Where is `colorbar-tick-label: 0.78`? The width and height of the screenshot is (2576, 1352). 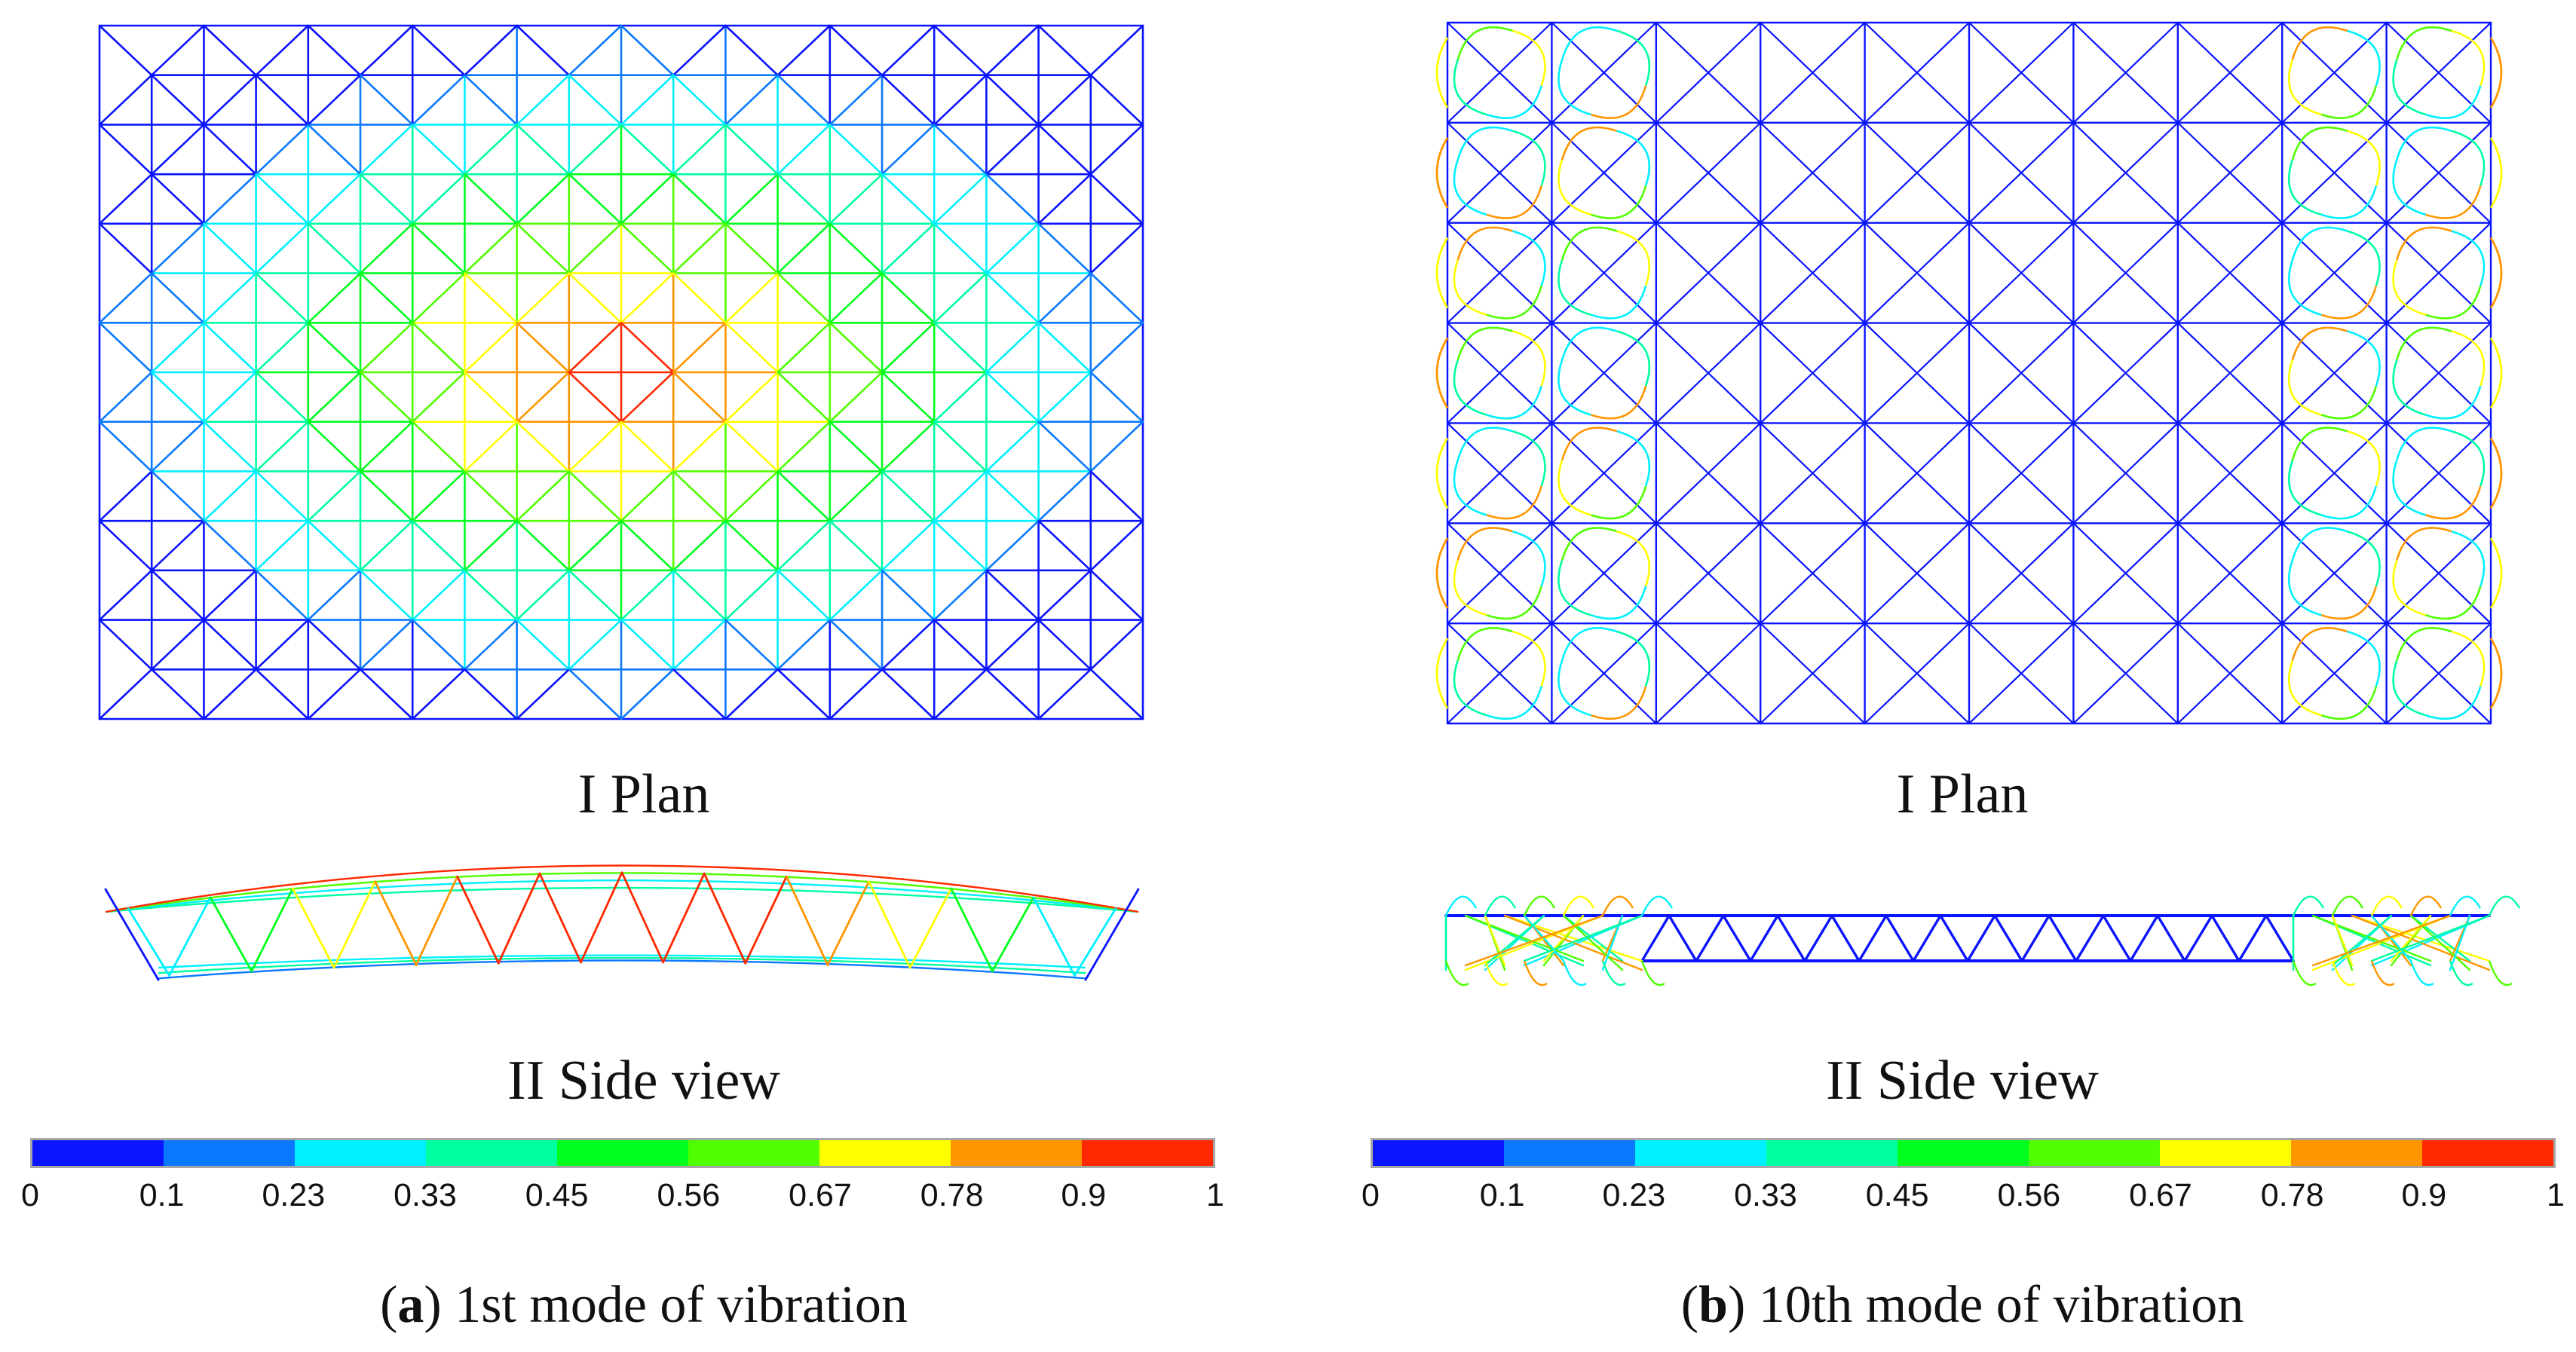 colorbar-tick-label: 0.78 is located at coordinates (952, 1195).